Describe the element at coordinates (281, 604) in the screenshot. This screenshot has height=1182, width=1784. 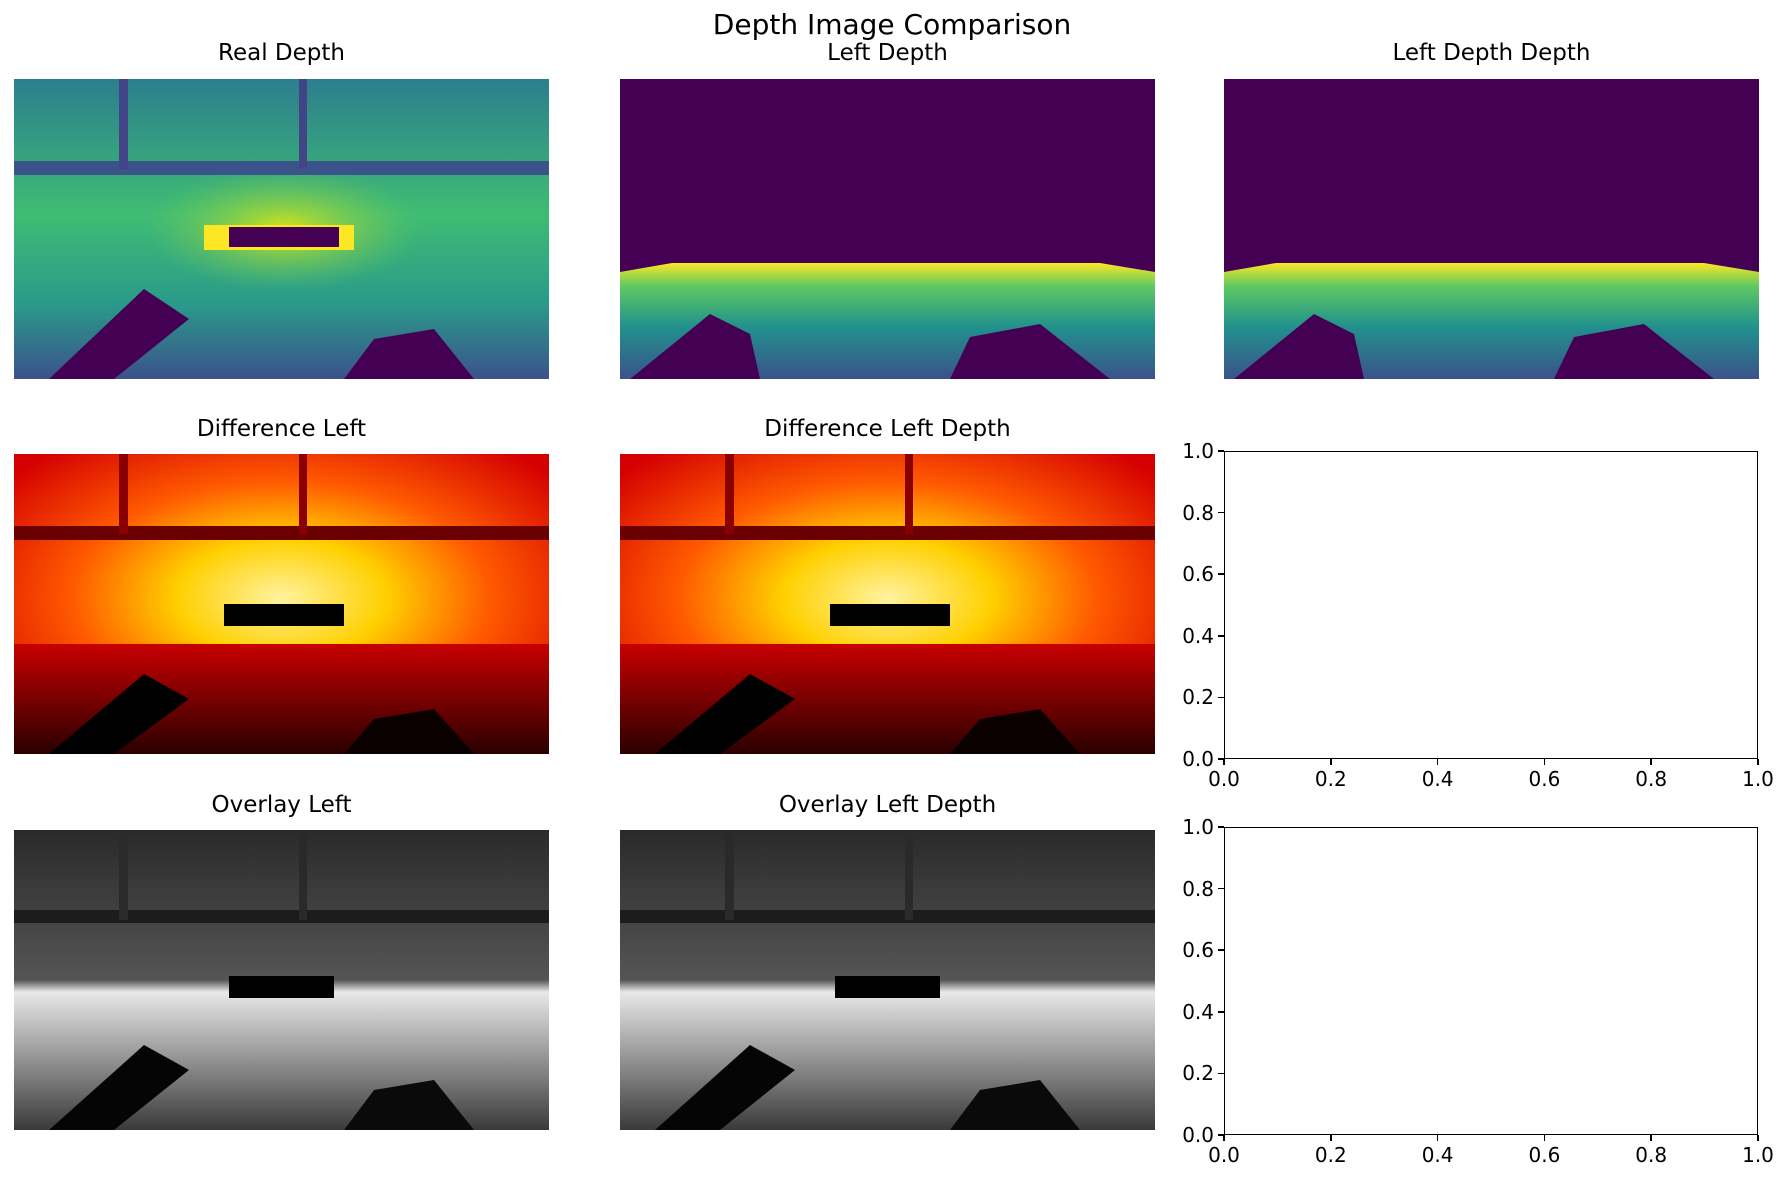
I see `difference-left-image` at that location.